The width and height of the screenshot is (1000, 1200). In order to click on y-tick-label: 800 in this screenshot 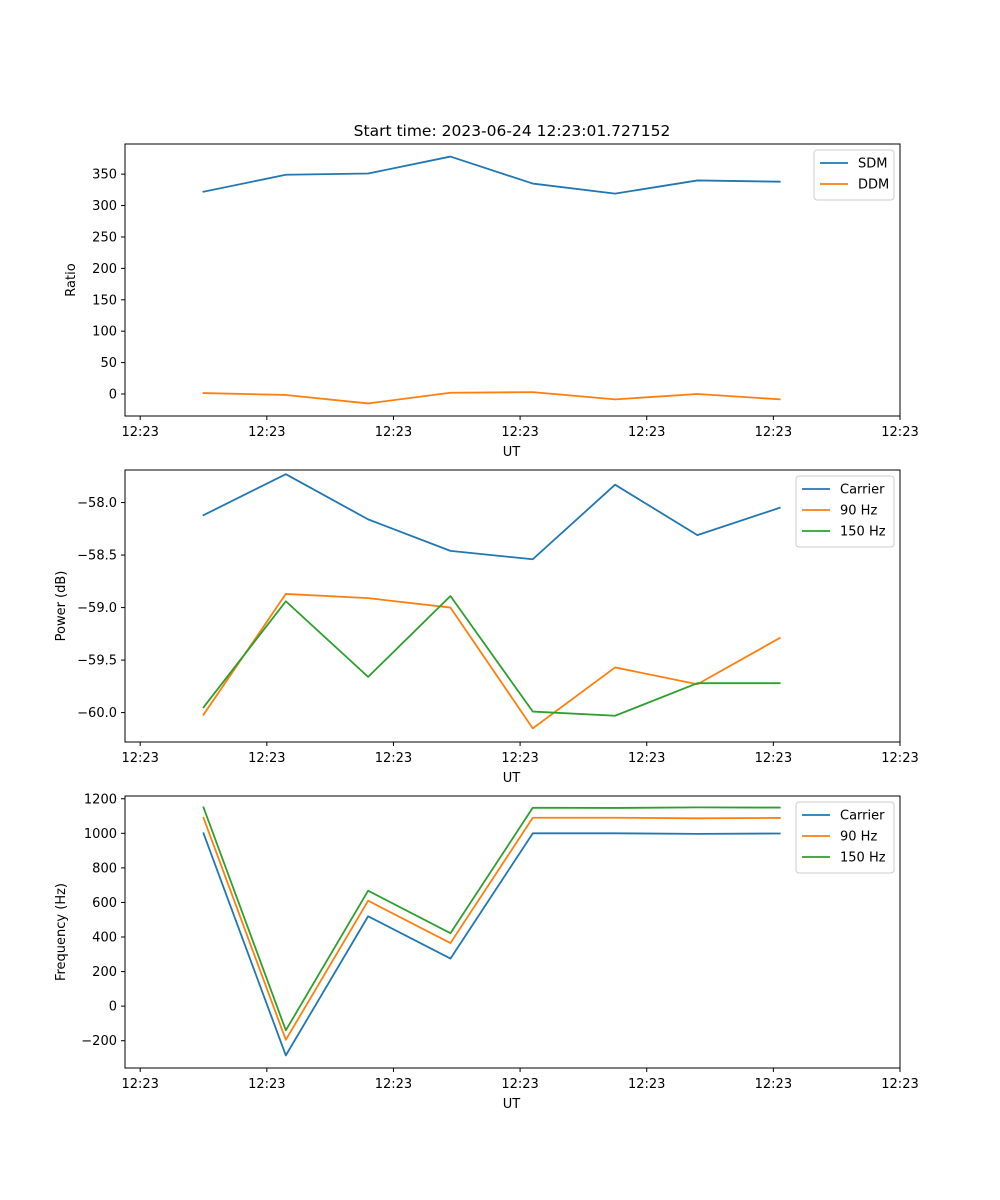, I will do `click(104, 868)`.